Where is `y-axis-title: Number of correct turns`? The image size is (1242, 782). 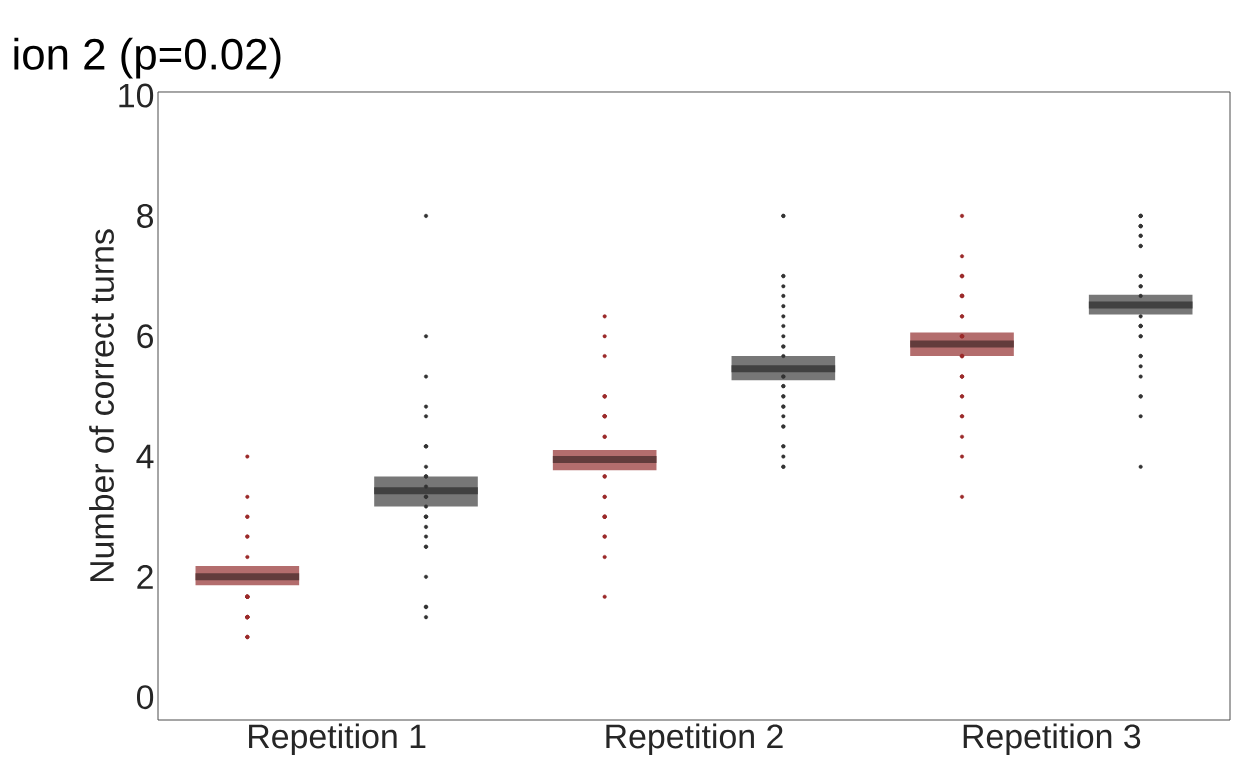 y-axis-title: Number of correct turns is located at coordinates (101, 405).